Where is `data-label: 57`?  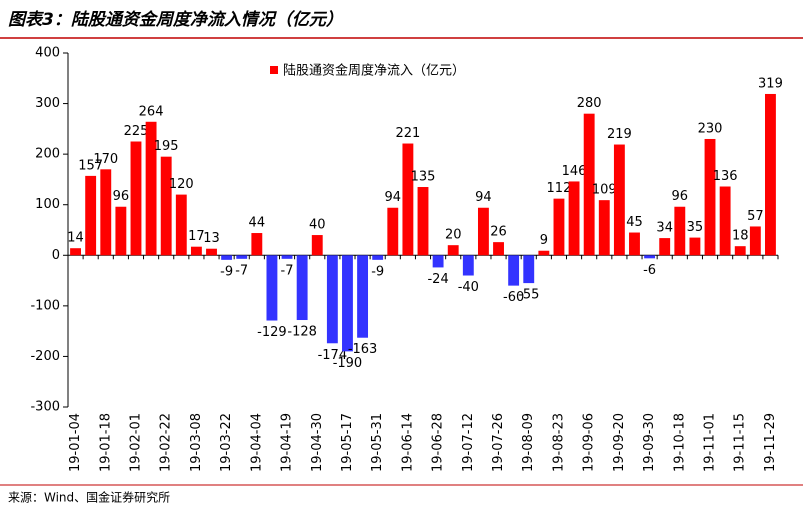
data-label: 57 is located at coordinates (755, 216).